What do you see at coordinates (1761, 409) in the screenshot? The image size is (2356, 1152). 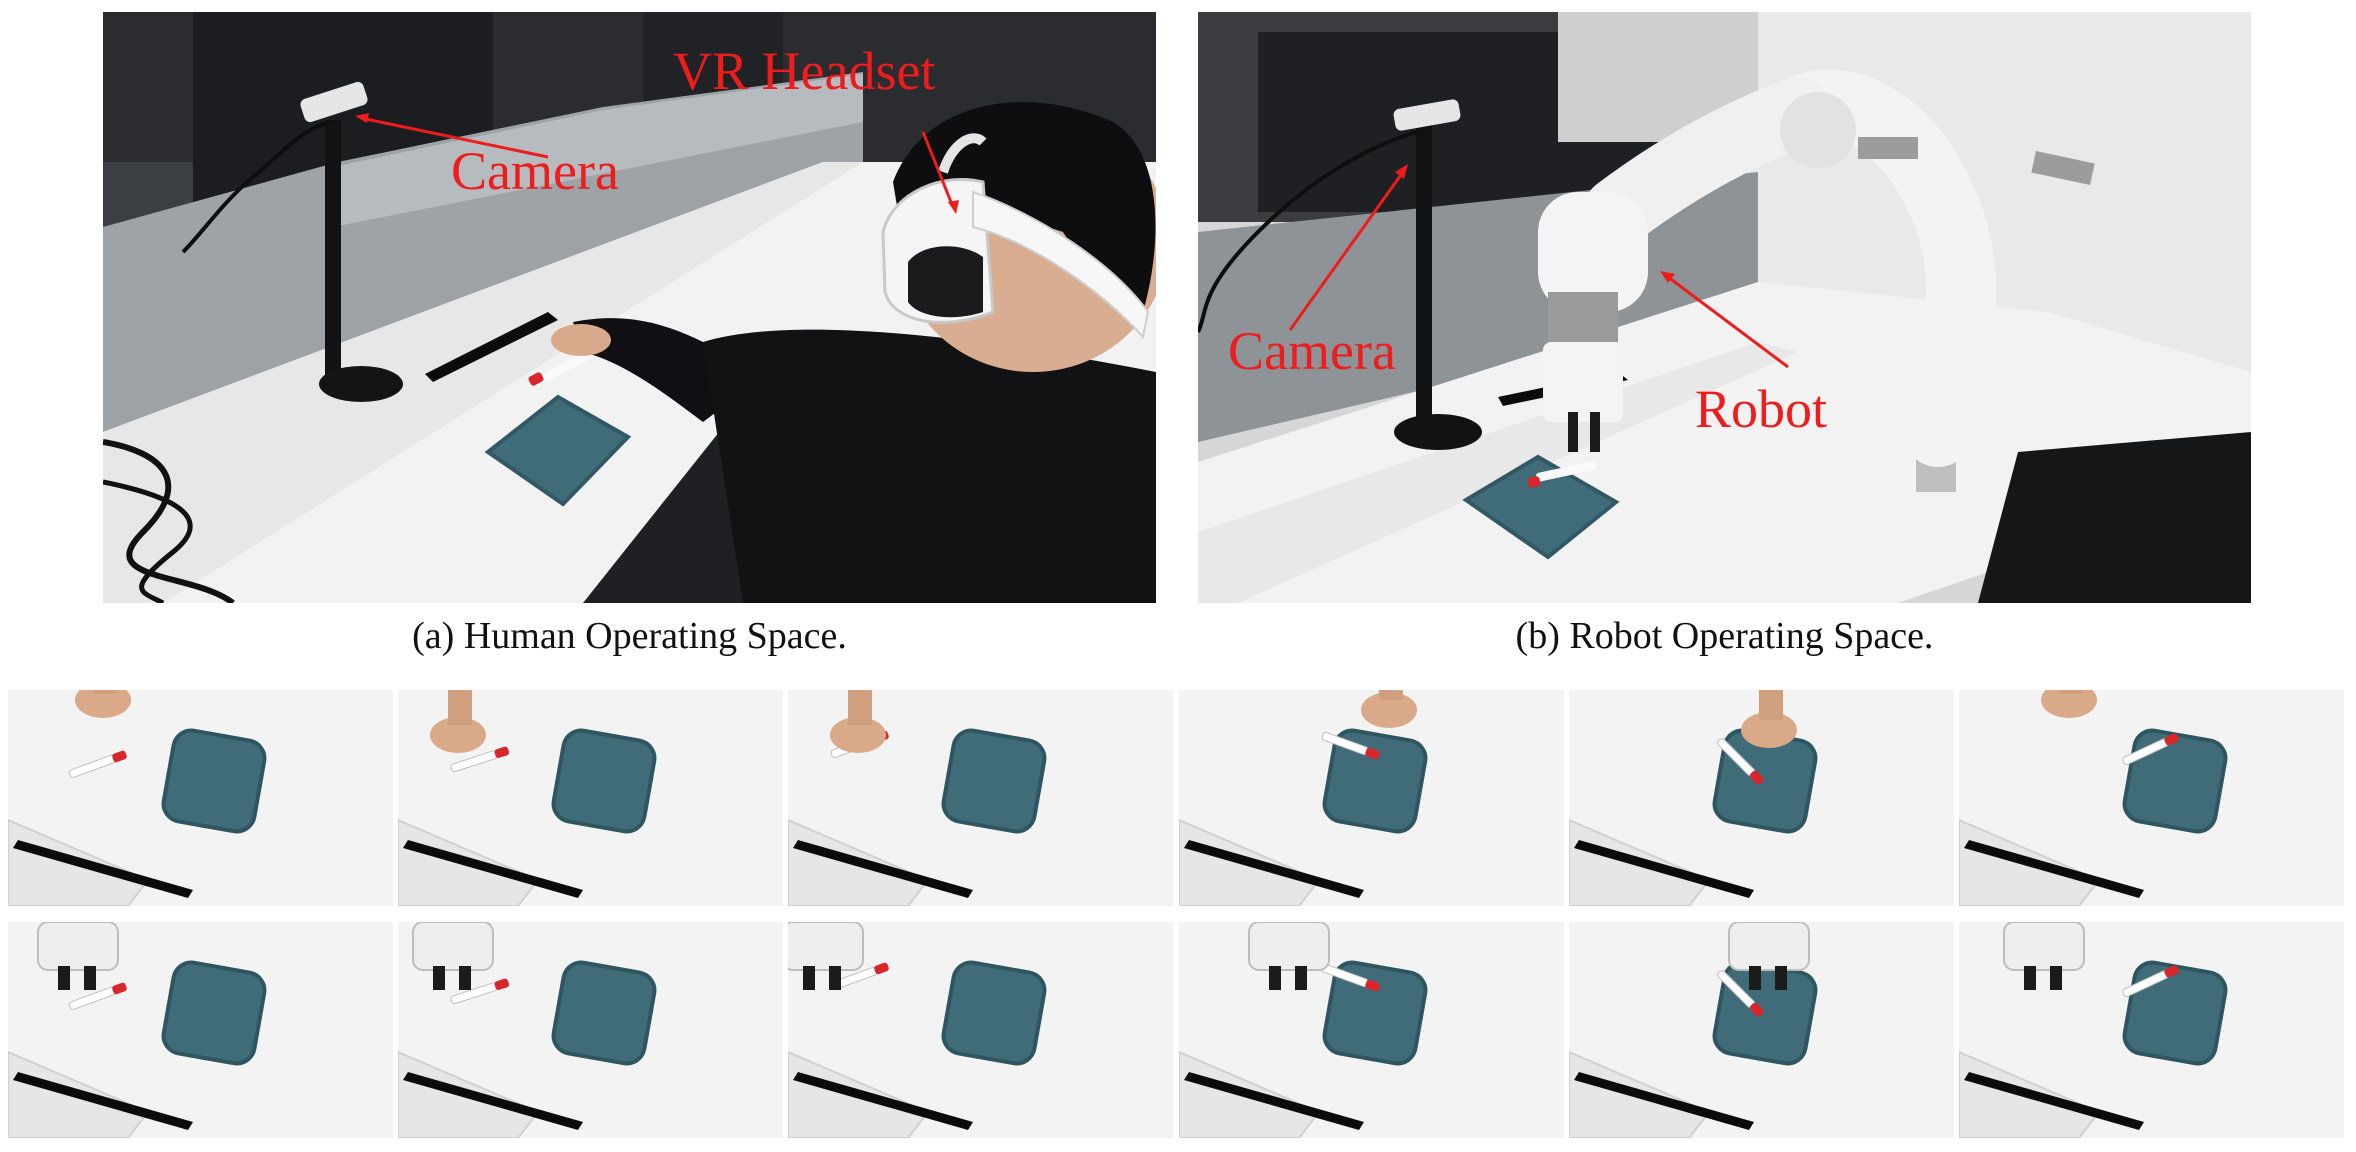 I see `robot-annotation-label: Robot` at bounding box center [1761, 409].